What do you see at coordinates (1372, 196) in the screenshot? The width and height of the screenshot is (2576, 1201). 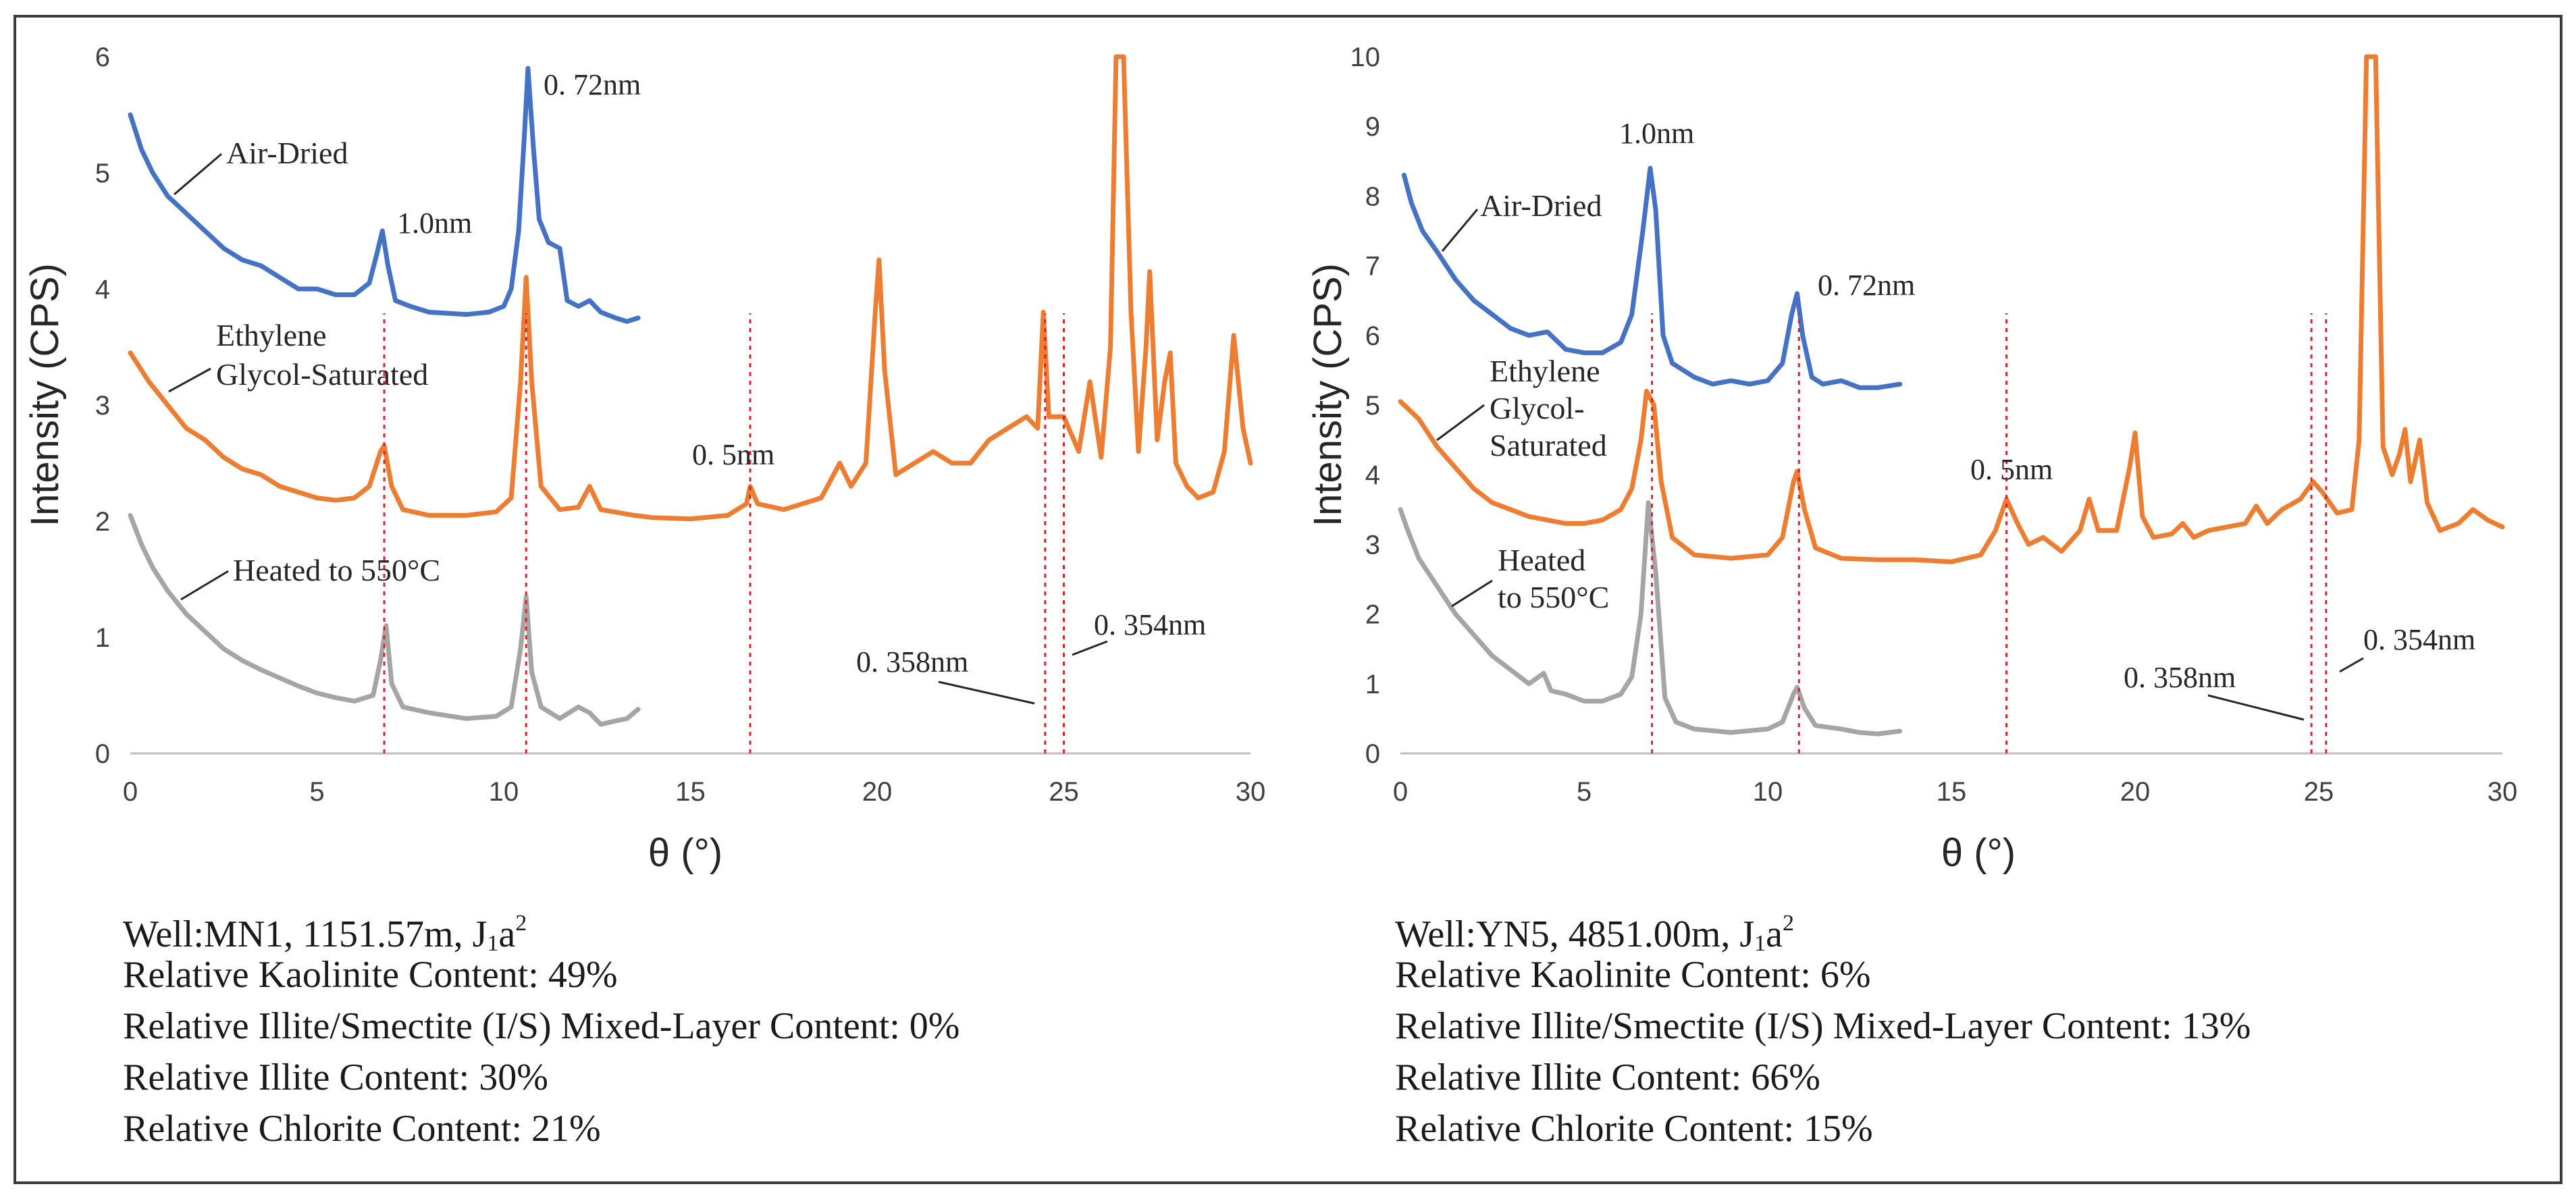 I see `right-y-tick-label: 8` at bounding box center [1372, 196].